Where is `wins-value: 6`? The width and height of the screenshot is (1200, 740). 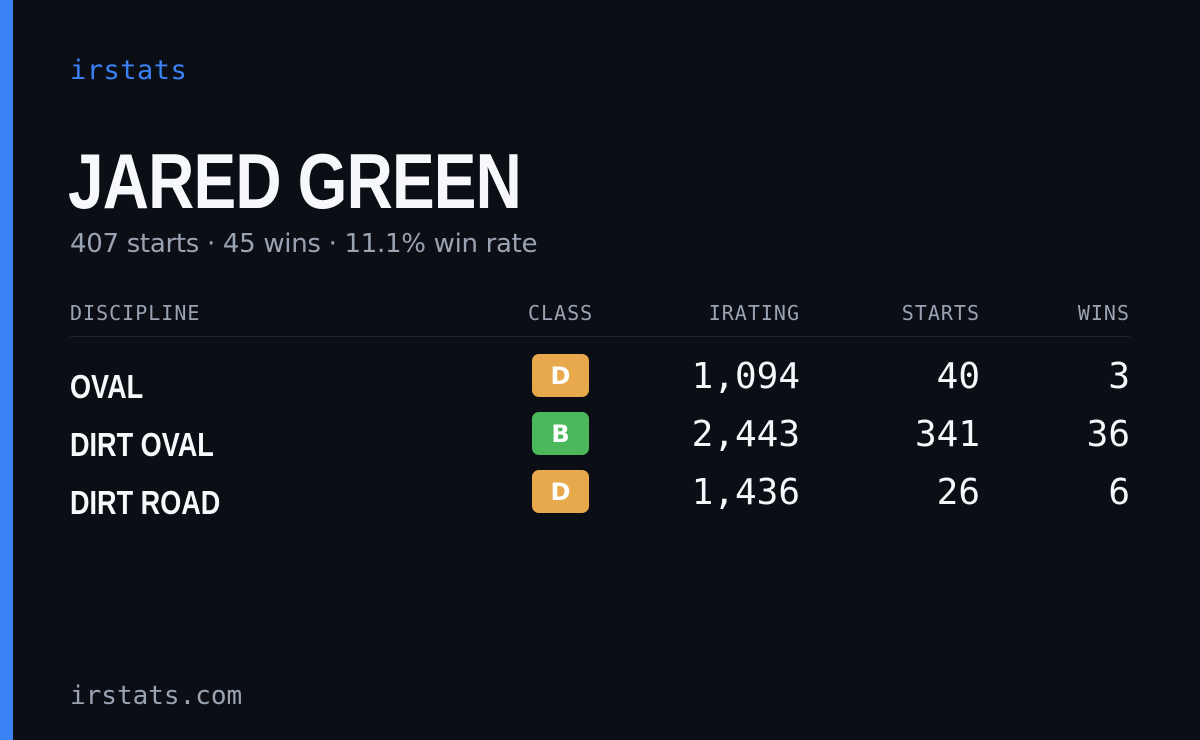 wins-value: 6 is located at coordinates (1119, 492).